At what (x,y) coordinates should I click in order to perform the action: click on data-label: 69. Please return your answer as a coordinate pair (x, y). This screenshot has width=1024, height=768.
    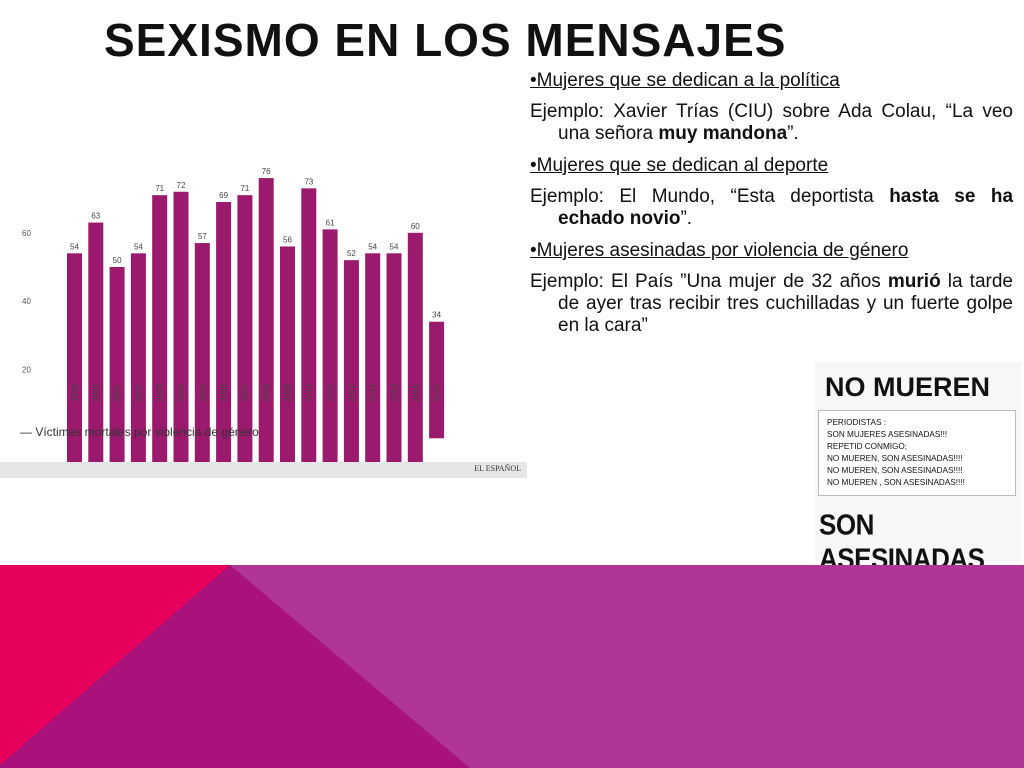
    Looking at the image, I should click on (223, 195).